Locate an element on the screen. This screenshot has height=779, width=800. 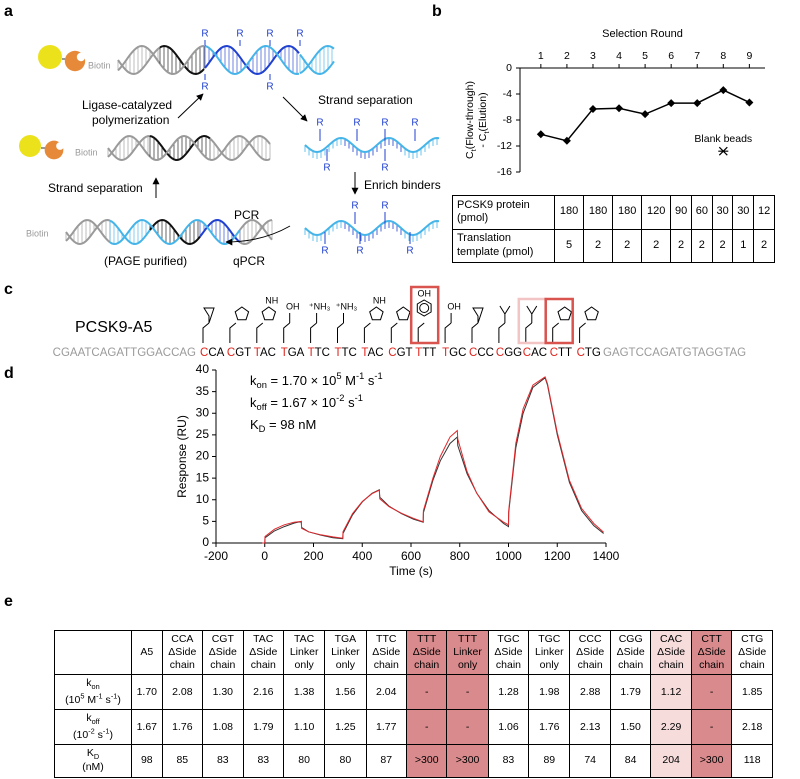
cell: 1.85 is located at coordinates (752, 692).